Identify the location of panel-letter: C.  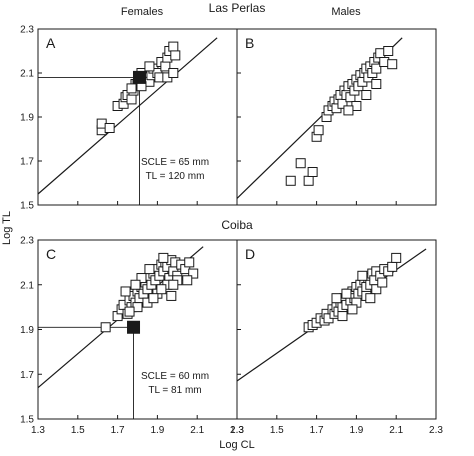
(51, 254).